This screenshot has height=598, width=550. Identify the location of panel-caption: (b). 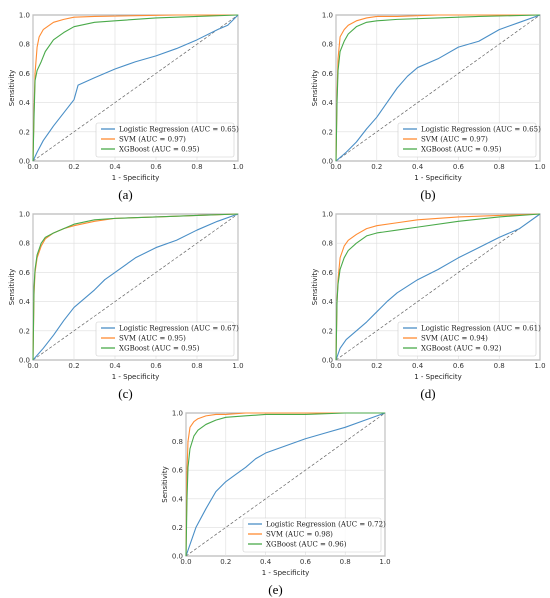
(427, 194).